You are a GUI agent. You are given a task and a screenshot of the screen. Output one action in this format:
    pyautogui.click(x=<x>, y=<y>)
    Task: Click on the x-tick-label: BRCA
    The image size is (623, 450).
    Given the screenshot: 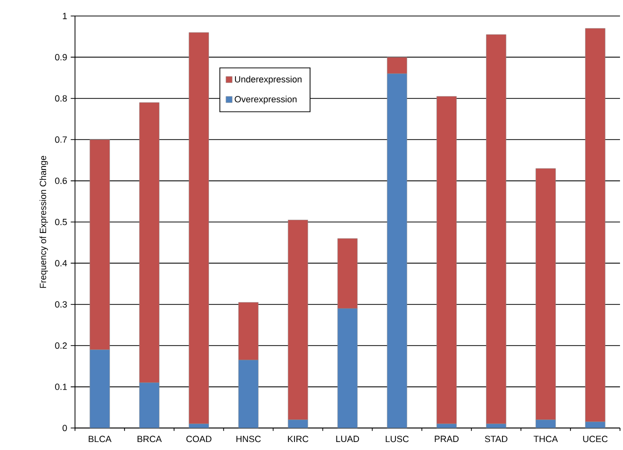 What is the action you would take?
    pyautogui.click(x=150, y=439)
    